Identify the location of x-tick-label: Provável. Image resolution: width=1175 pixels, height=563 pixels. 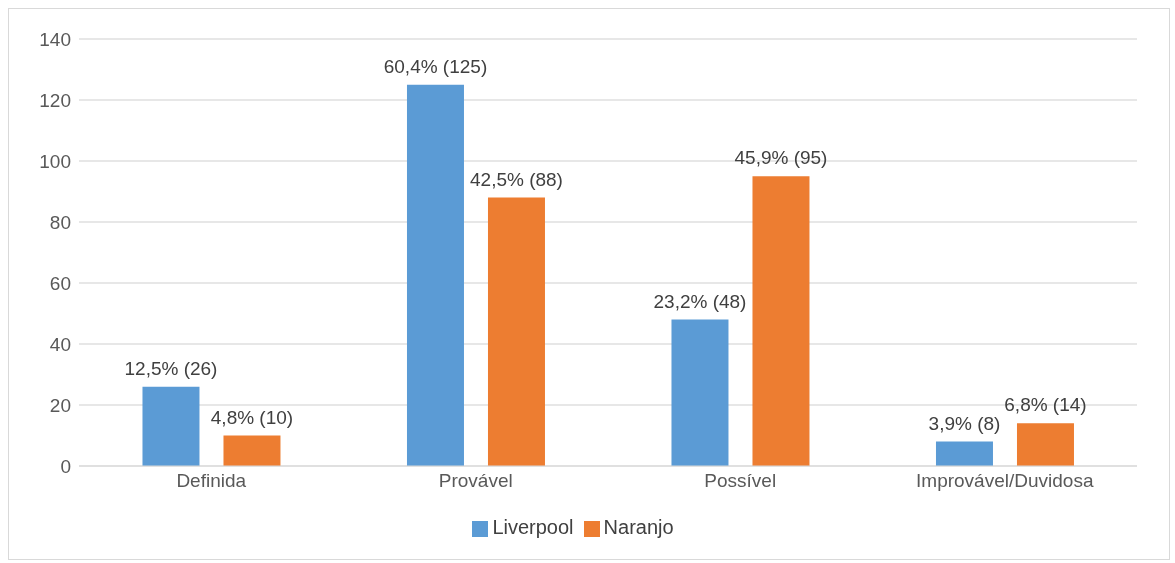
(475, 481).